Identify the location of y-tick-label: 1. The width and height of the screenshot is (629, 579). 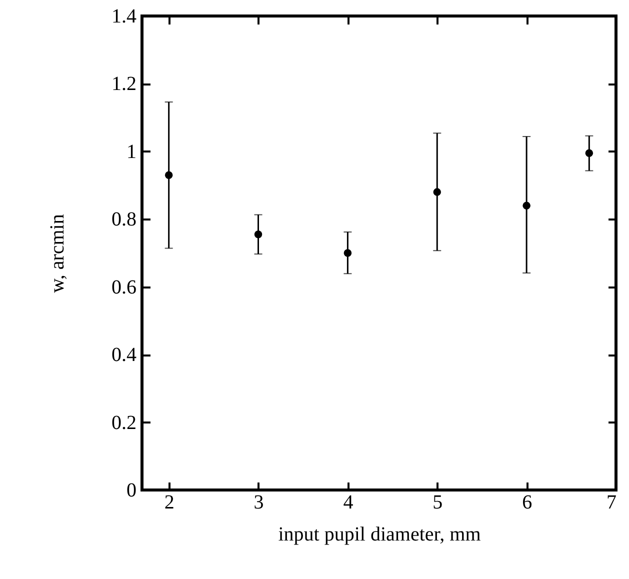
(131, 151).